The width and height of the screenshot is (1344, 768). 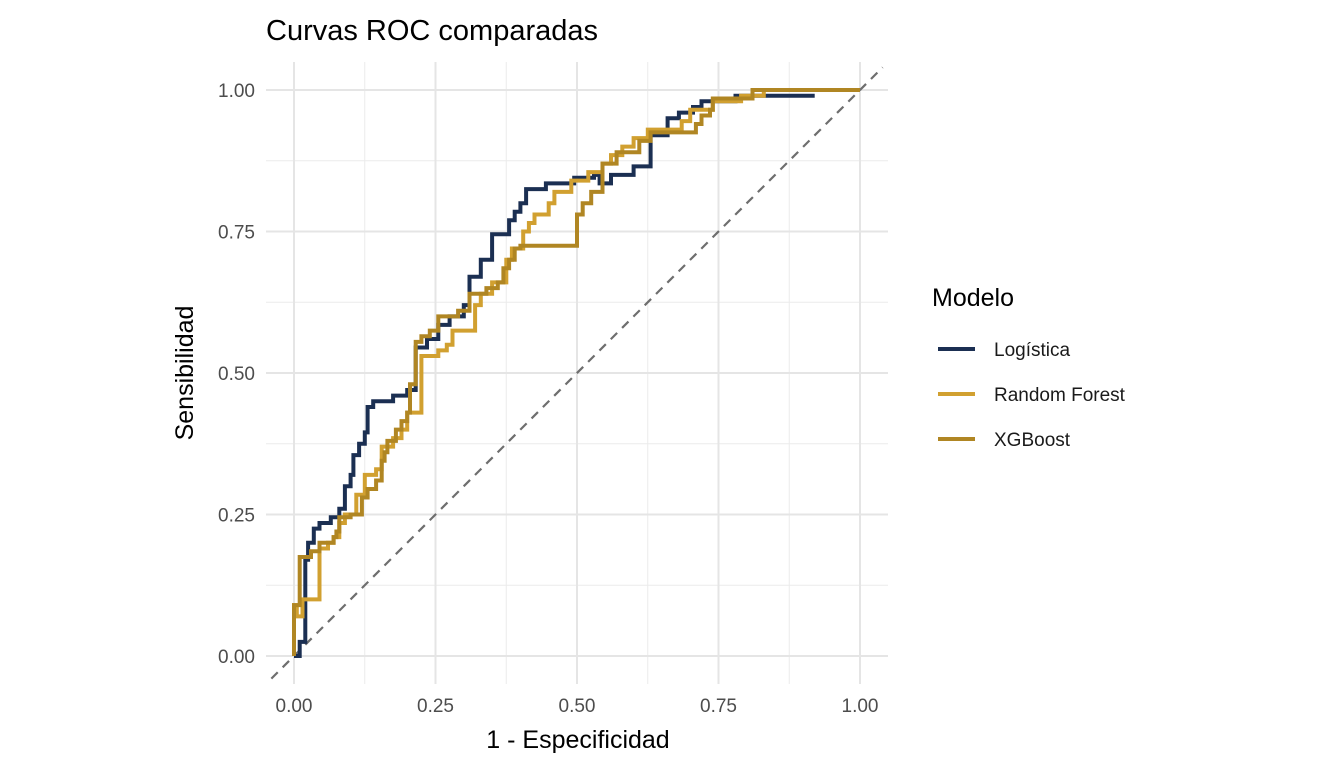 What do you see at coordinates (294, 706) in the screenshot?
I see `x-tick-label: 0.00` at bounding box center [294, 706].